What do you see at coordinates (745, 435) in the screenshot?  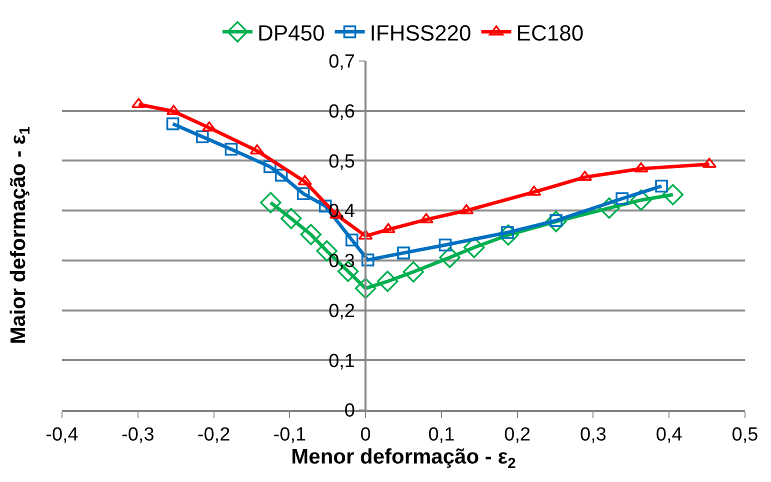 I see `x-tick-label: 0,5` at bounding box center [745, 435].